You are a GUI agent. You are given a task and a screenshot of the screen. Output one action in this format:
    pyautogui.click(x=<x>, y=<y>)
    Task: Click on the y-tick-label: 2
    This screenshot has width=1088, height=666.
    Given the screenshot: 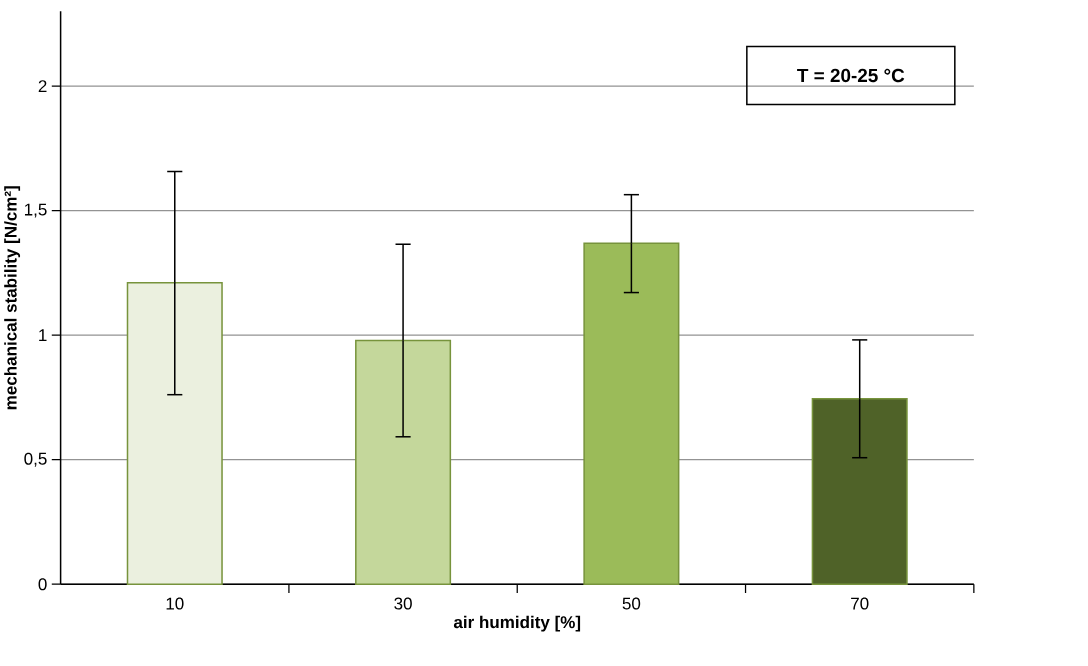 What is the action you would take?
    pyautogui.click(x=42, y=86)
    